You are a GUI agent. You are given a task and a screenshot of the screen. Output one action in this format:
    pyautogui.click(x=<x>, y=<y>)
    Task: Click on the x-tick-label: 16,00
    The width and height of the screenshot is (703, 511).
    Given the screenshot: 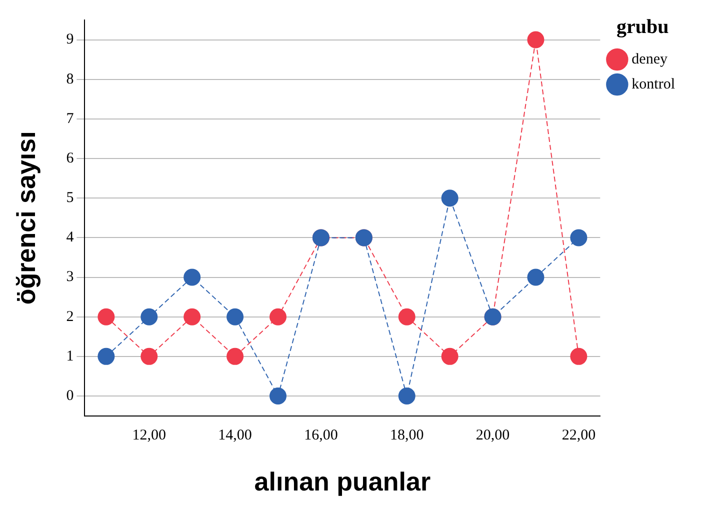 What is the action you would take?
    pyautogui.click(x=321, y=436)
    